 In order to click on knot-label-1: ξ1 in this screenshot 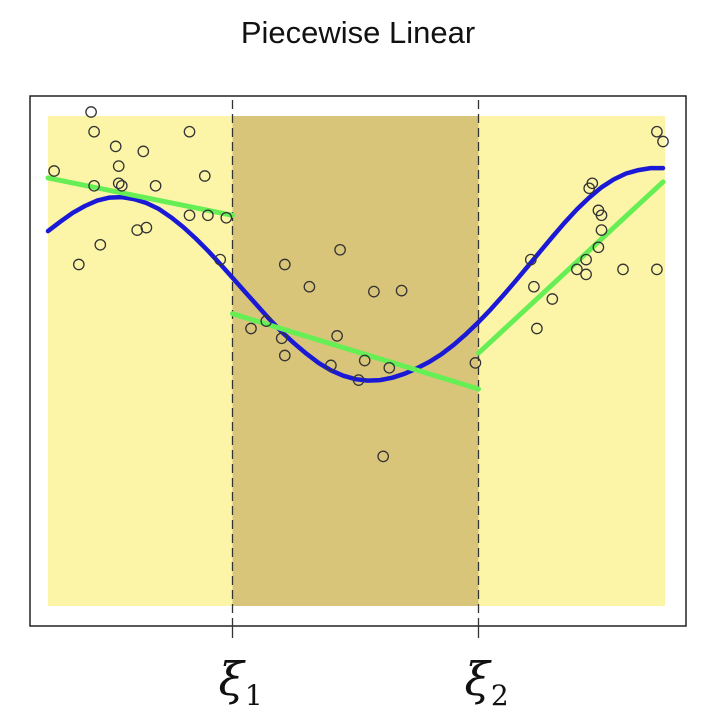, I will do `click(241, 682)`.